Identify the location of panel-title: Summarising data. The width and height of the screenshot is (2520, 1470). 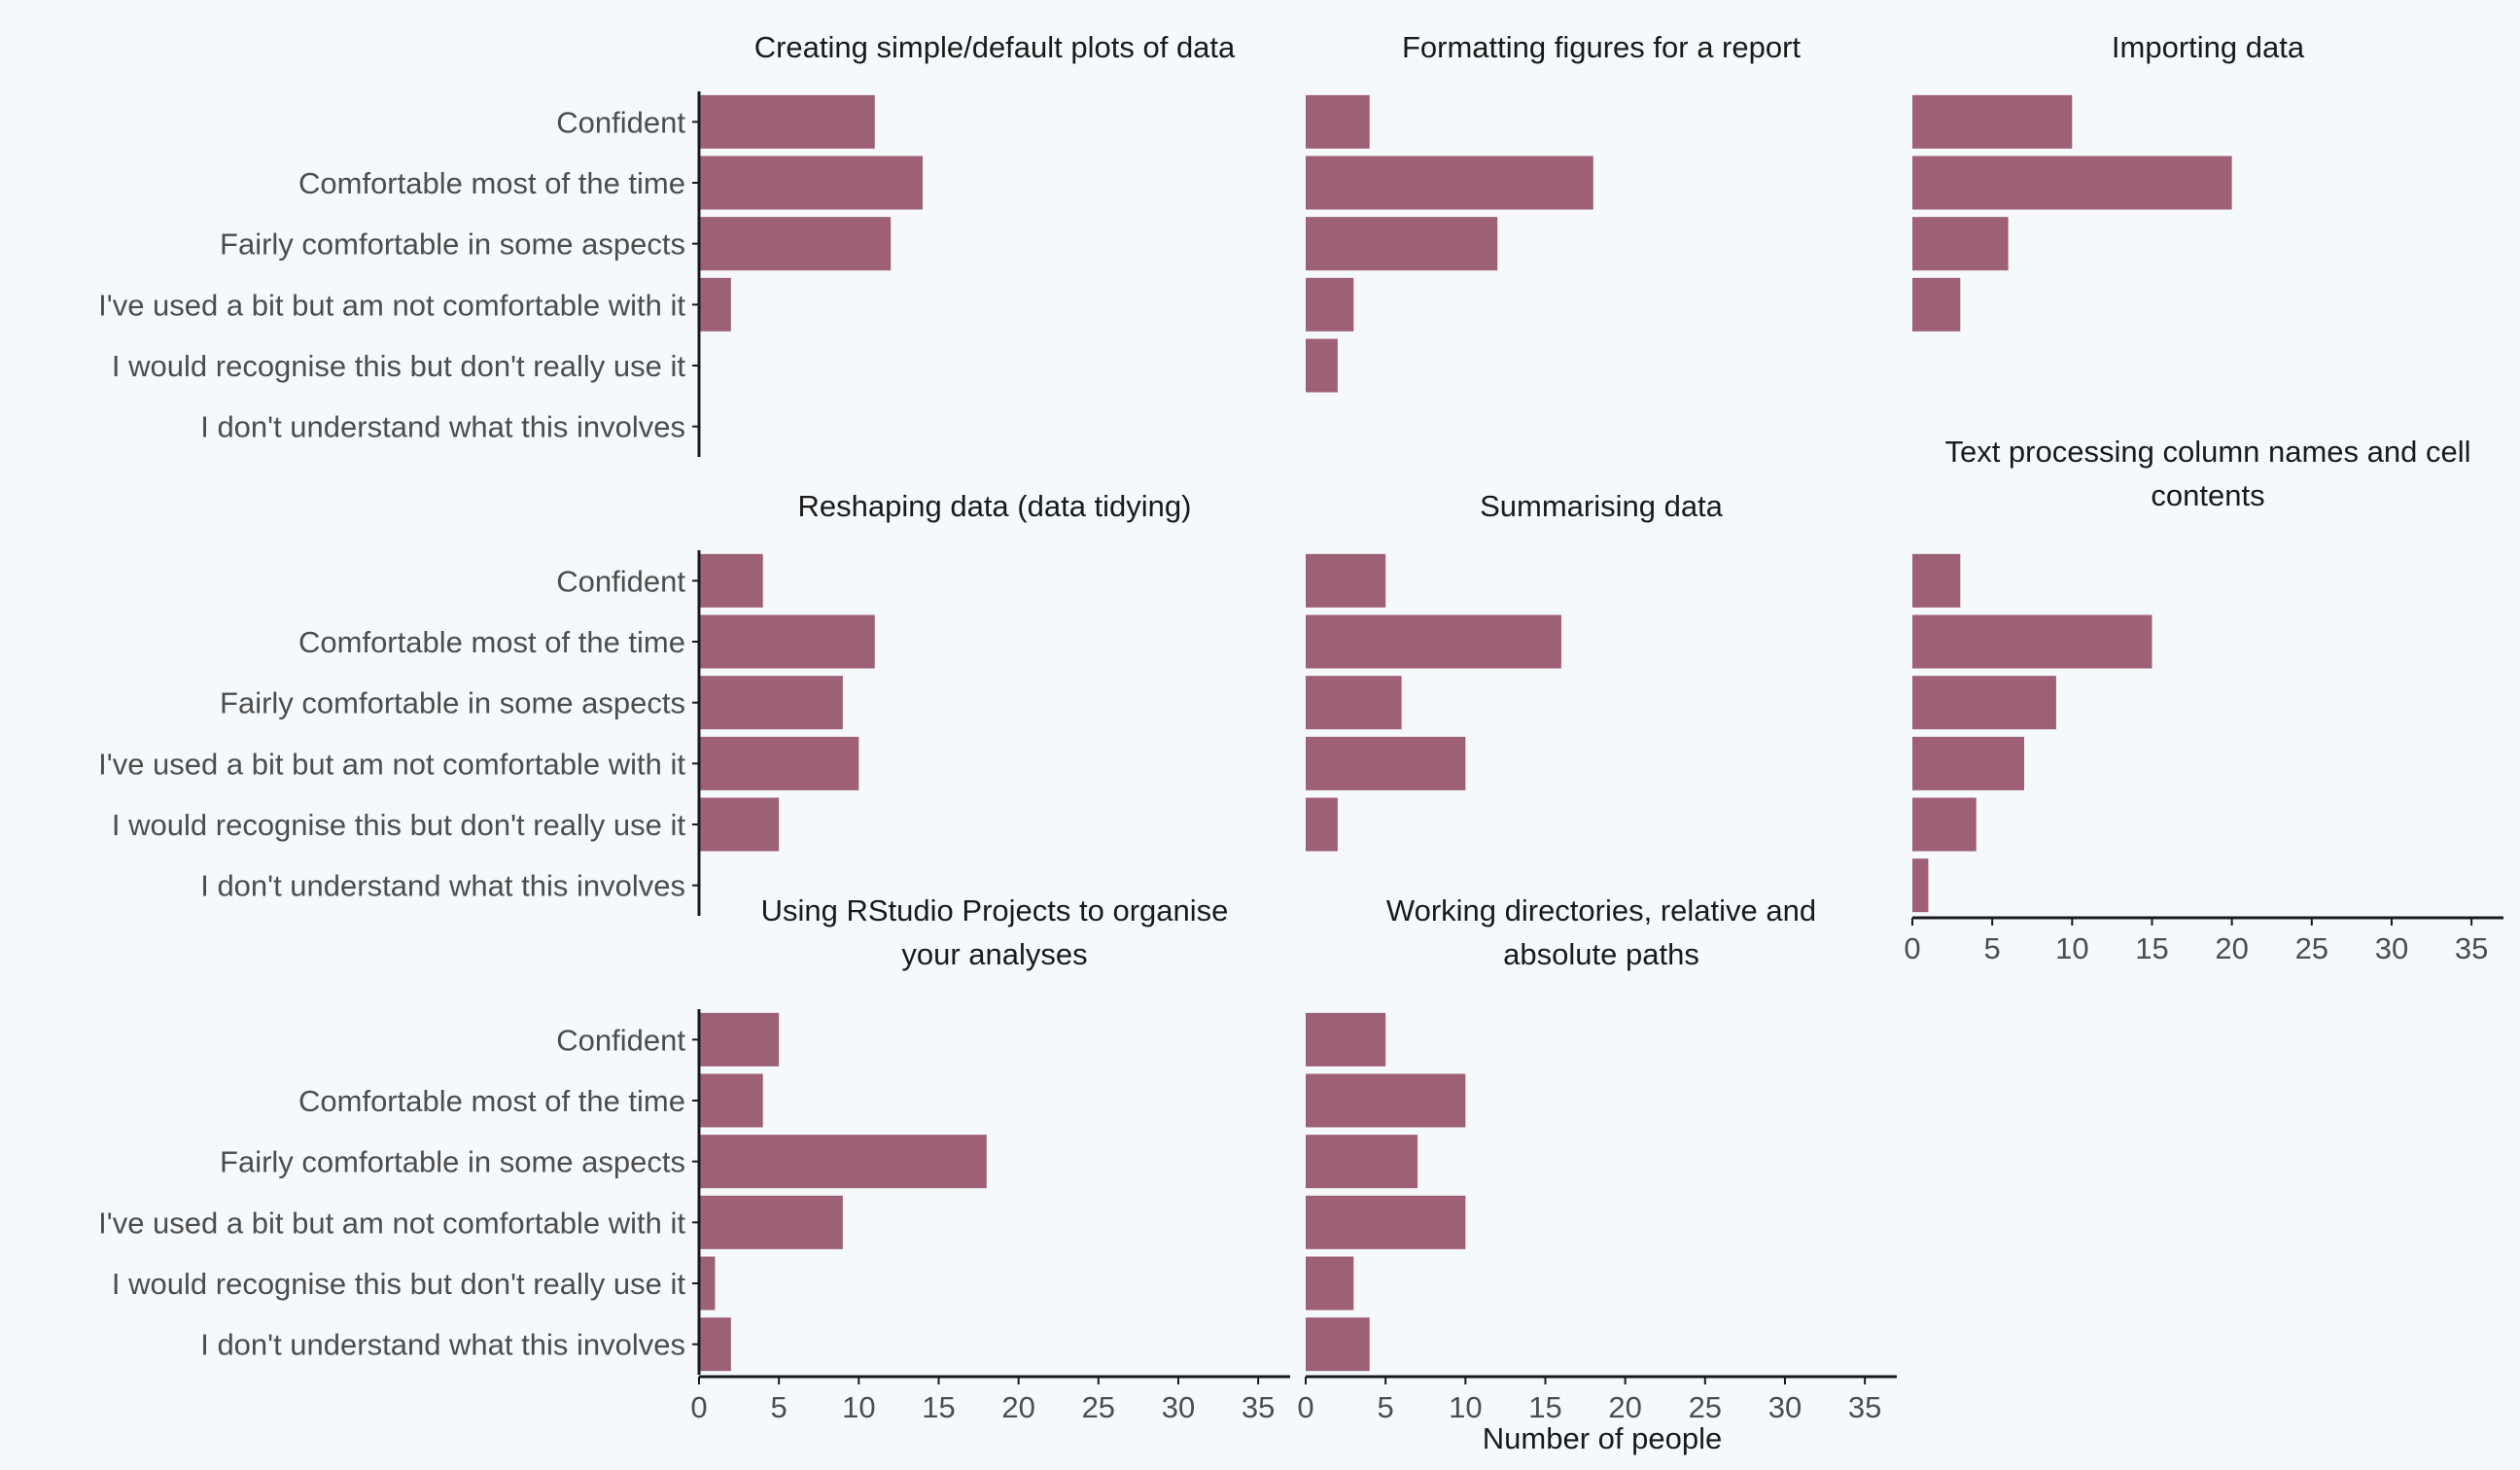
(1602, 506).